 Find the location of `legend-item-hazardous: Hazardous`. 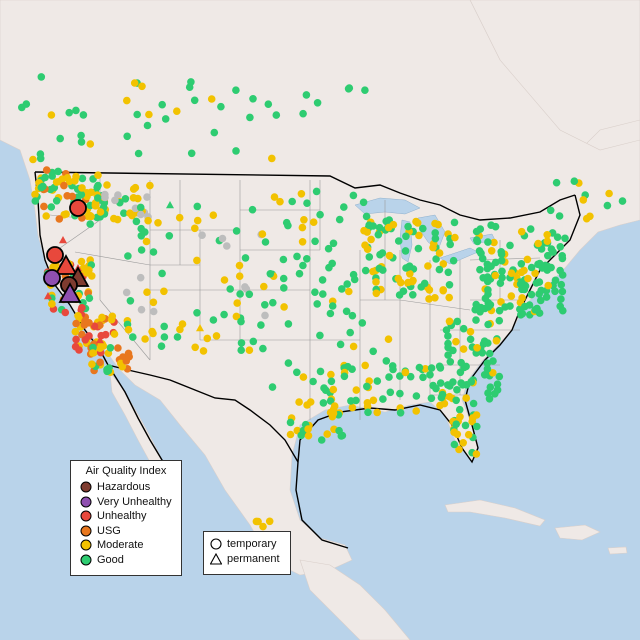

legend-item-hazardous: Hazardous is located at coordinates (126, 487).